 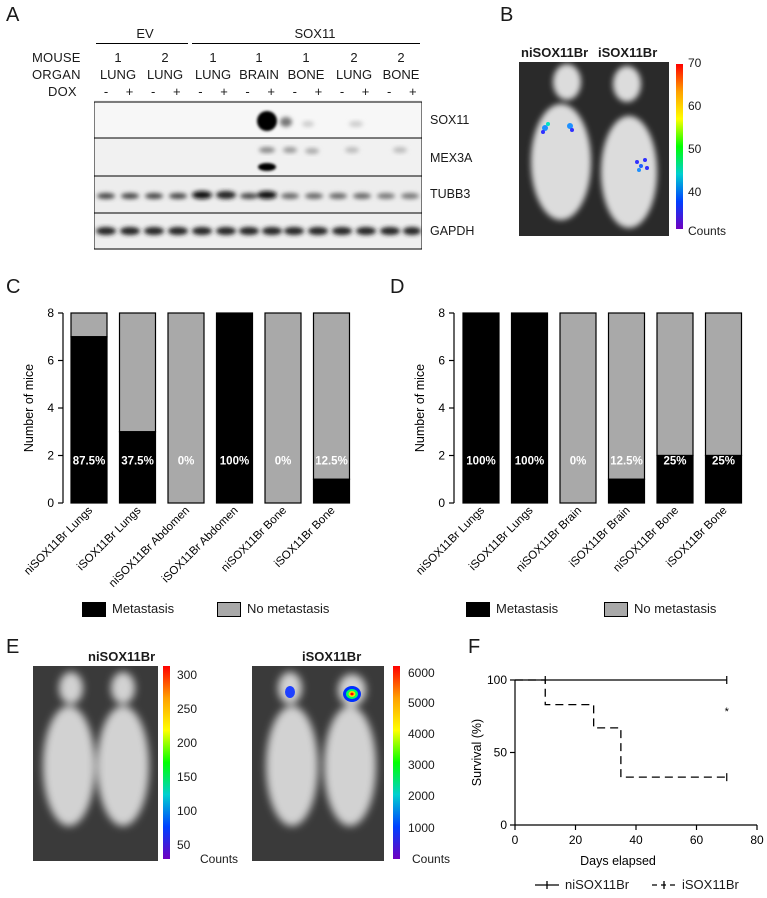 What do you see at coordinates (89, 461) in the screenshot?
I see `bar-data-label: 87.5%` at bounding box center [89, 461].